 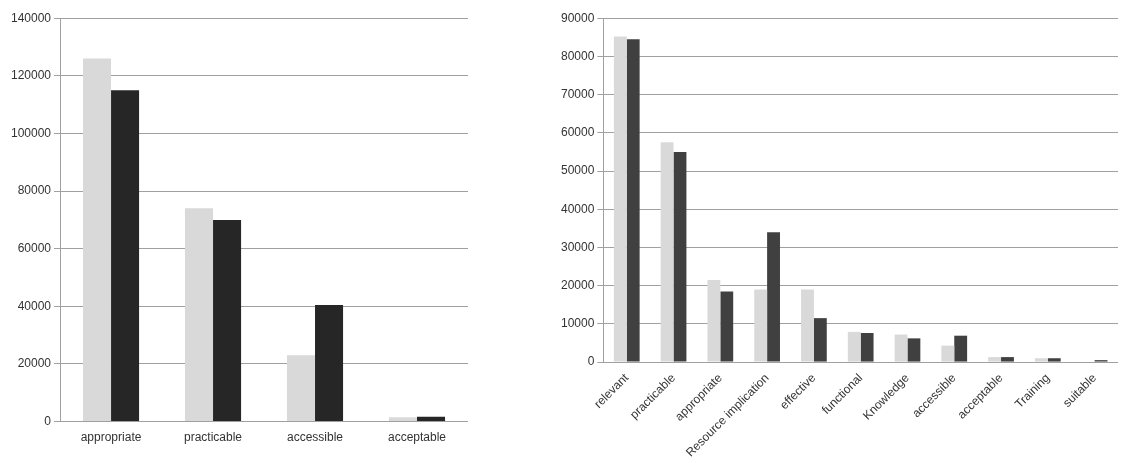 I want to click on y-tick-label: 140000, so click(x=31, y=17).